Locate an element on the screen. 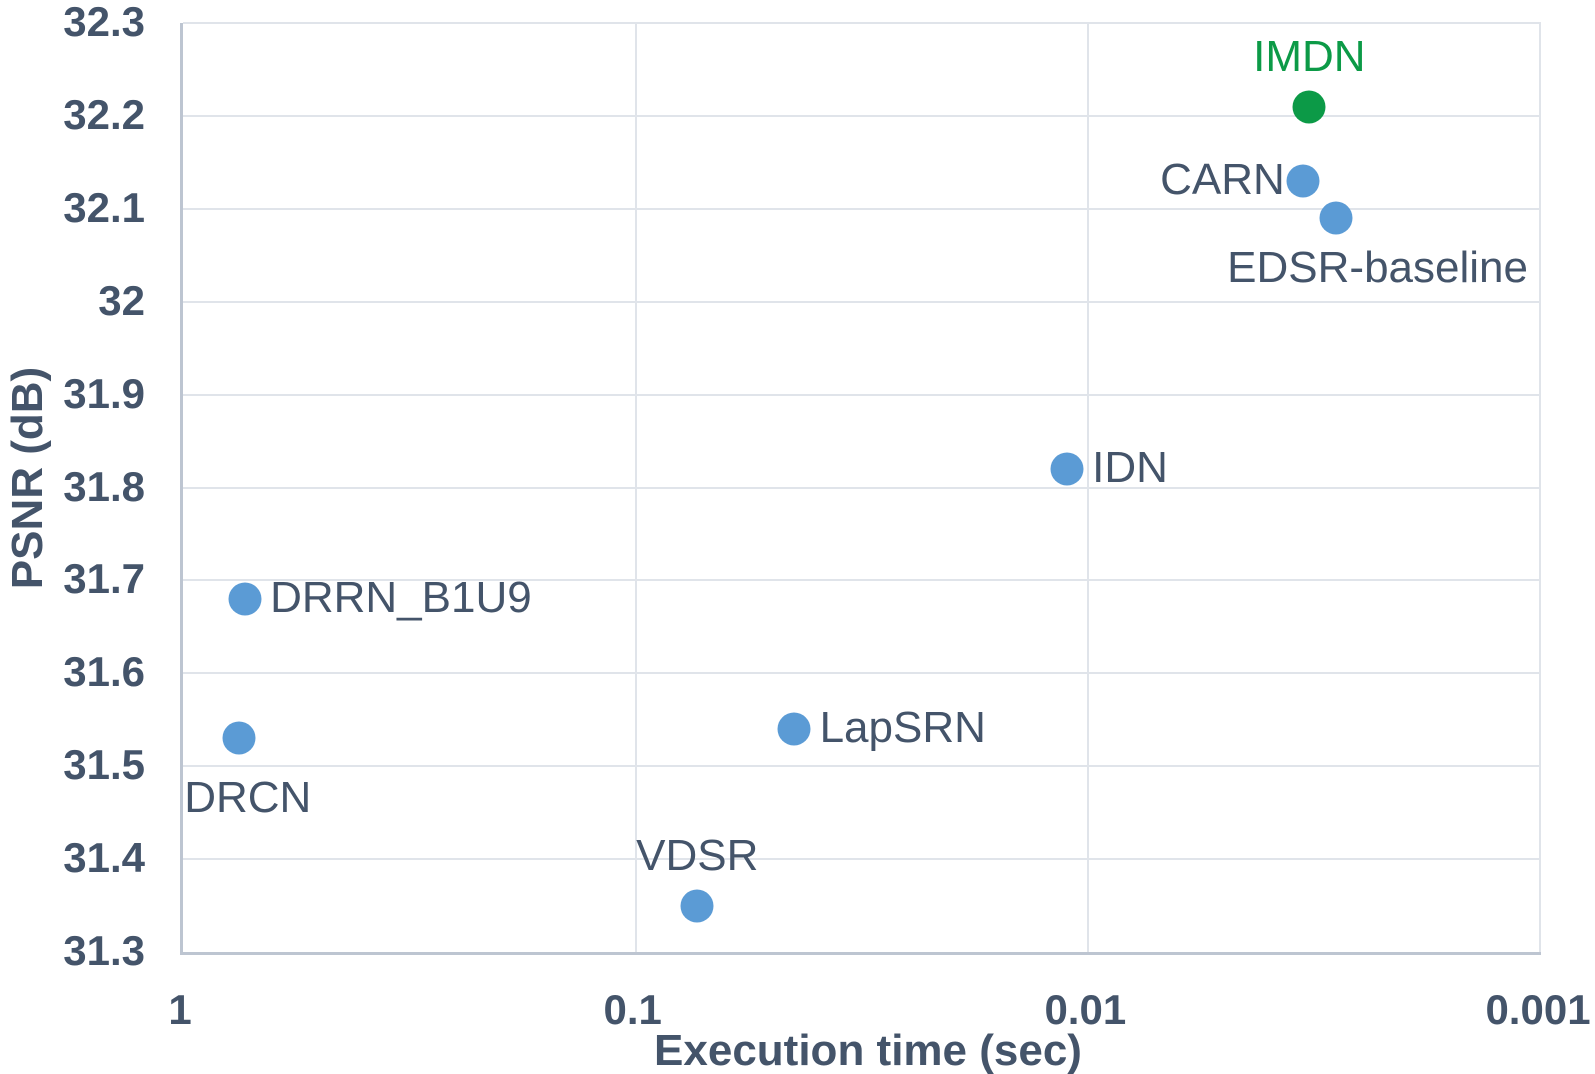  data-point-vdsr is located at coordinates (697, 906).